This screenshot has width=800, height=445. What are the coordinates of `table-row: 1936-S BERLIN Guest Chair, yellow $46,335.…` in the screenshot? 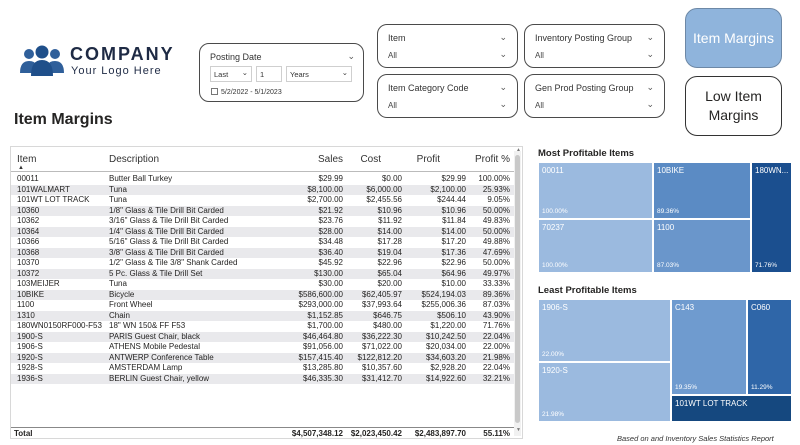 It's located at (262, 378).